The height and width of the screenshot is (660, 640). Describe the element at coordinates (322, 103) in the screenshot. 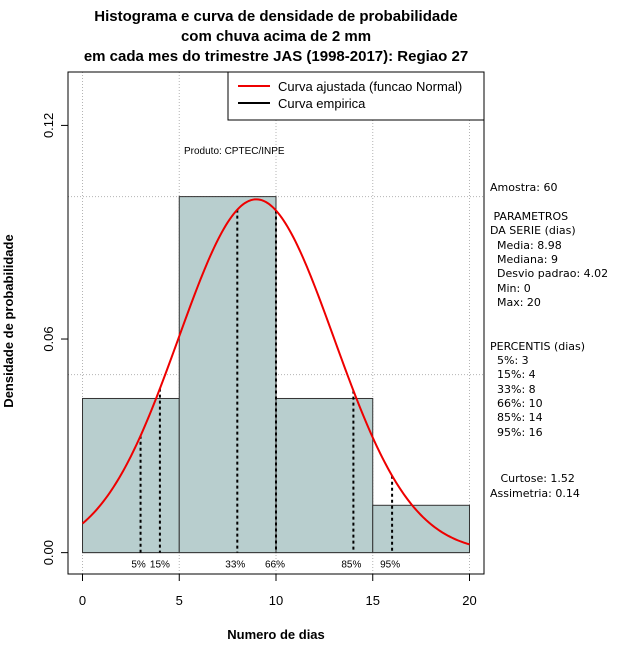

I see `legend-empirical-label: Curva empirica` at that location.